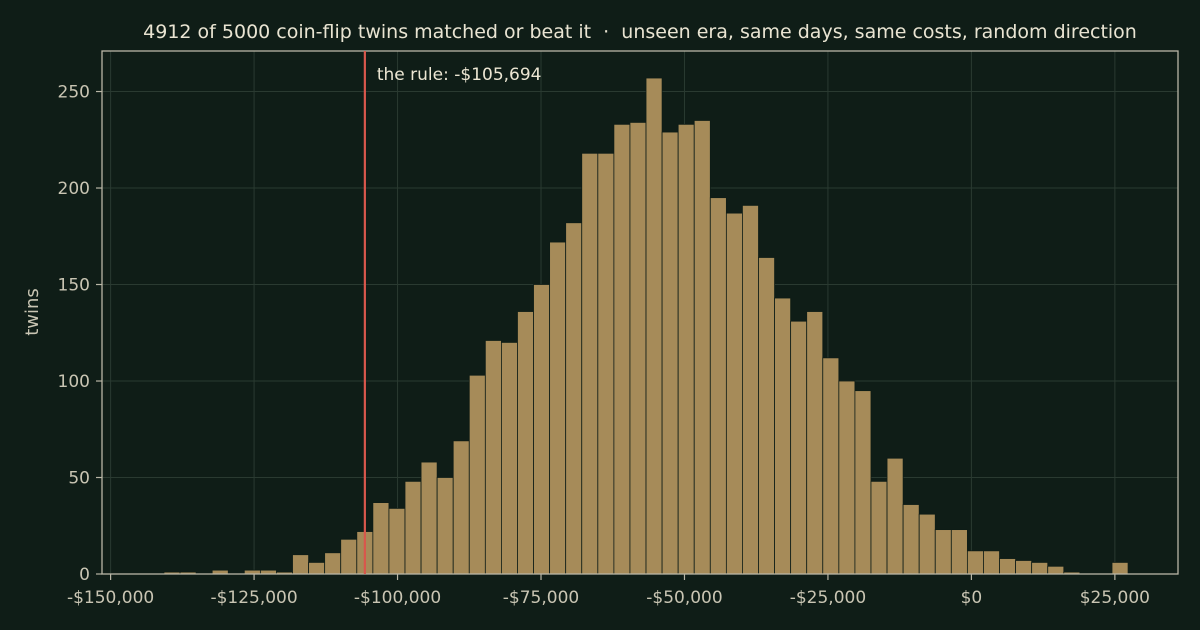 The image size is (1200, 630). I want to click on y-tick-label: 250, so click(74, 93).